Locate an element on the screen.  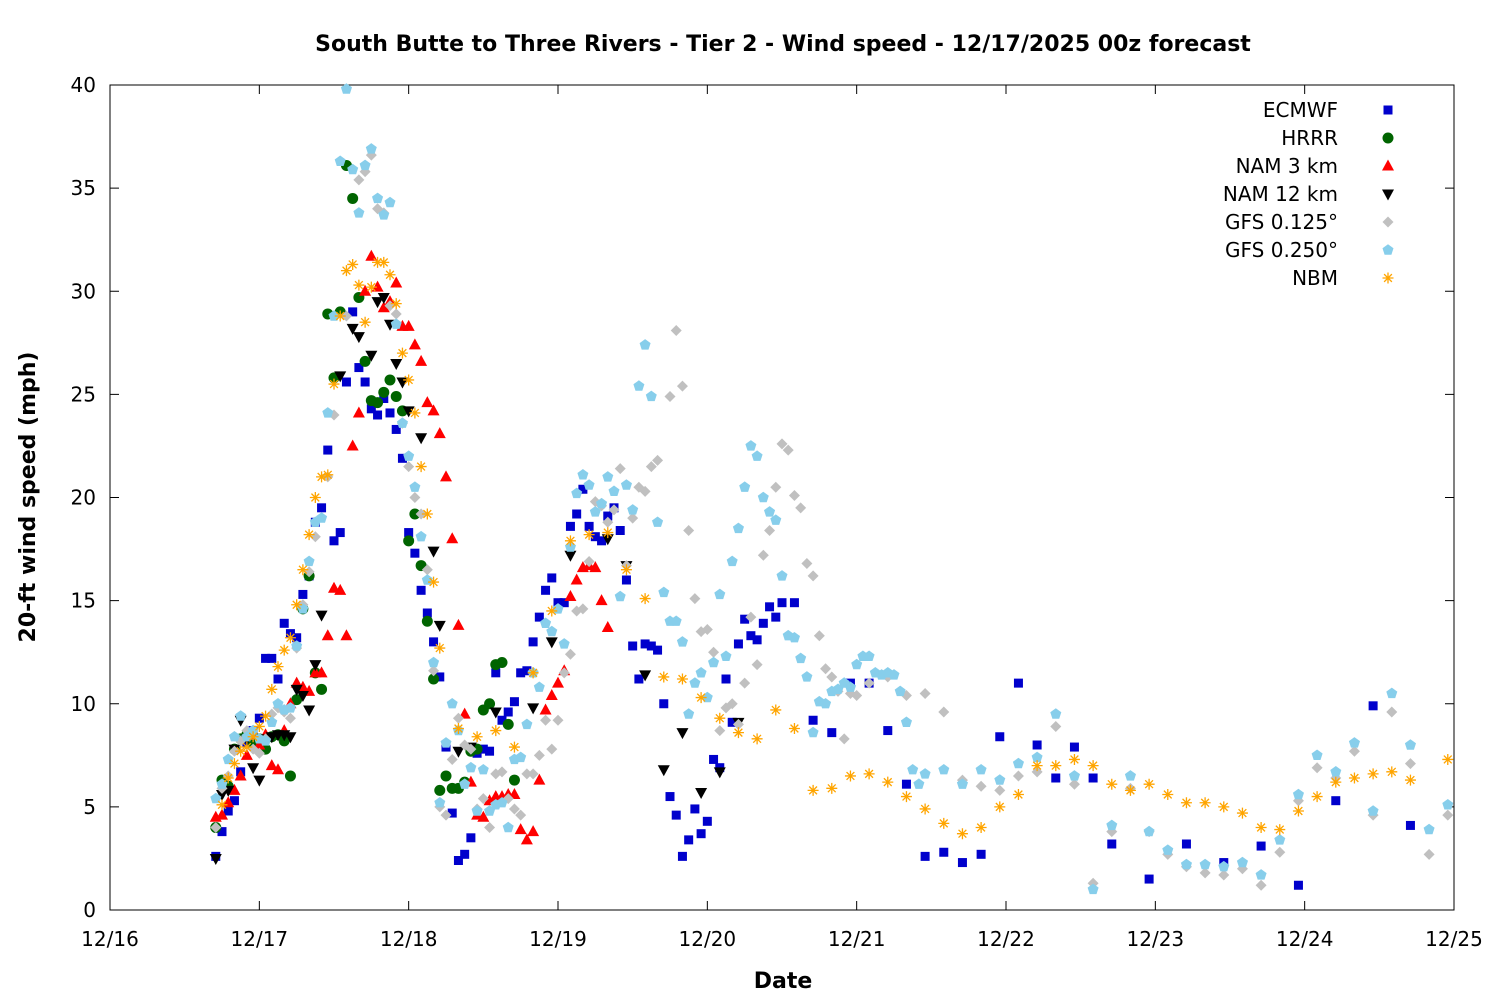
y-tick-label: 5 is located at coordinates (89, 807).